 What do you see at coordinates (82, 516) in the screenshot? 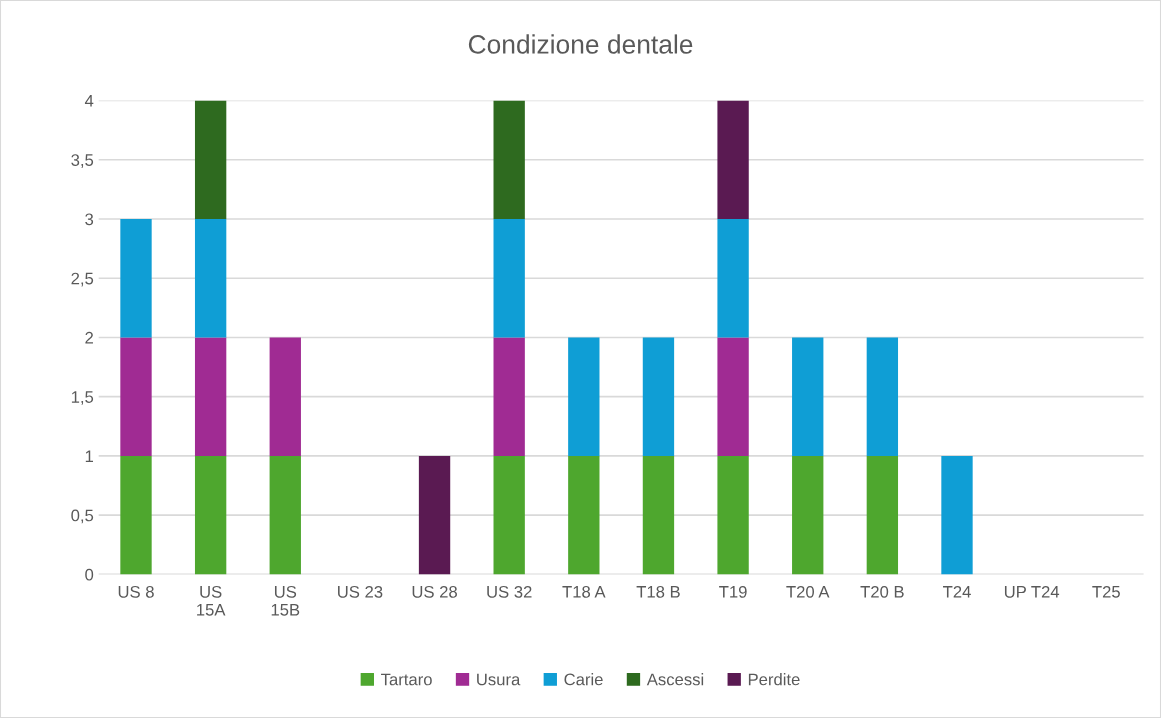
I see `y-tick-label: 0,5` at bounding box center [82, 516].